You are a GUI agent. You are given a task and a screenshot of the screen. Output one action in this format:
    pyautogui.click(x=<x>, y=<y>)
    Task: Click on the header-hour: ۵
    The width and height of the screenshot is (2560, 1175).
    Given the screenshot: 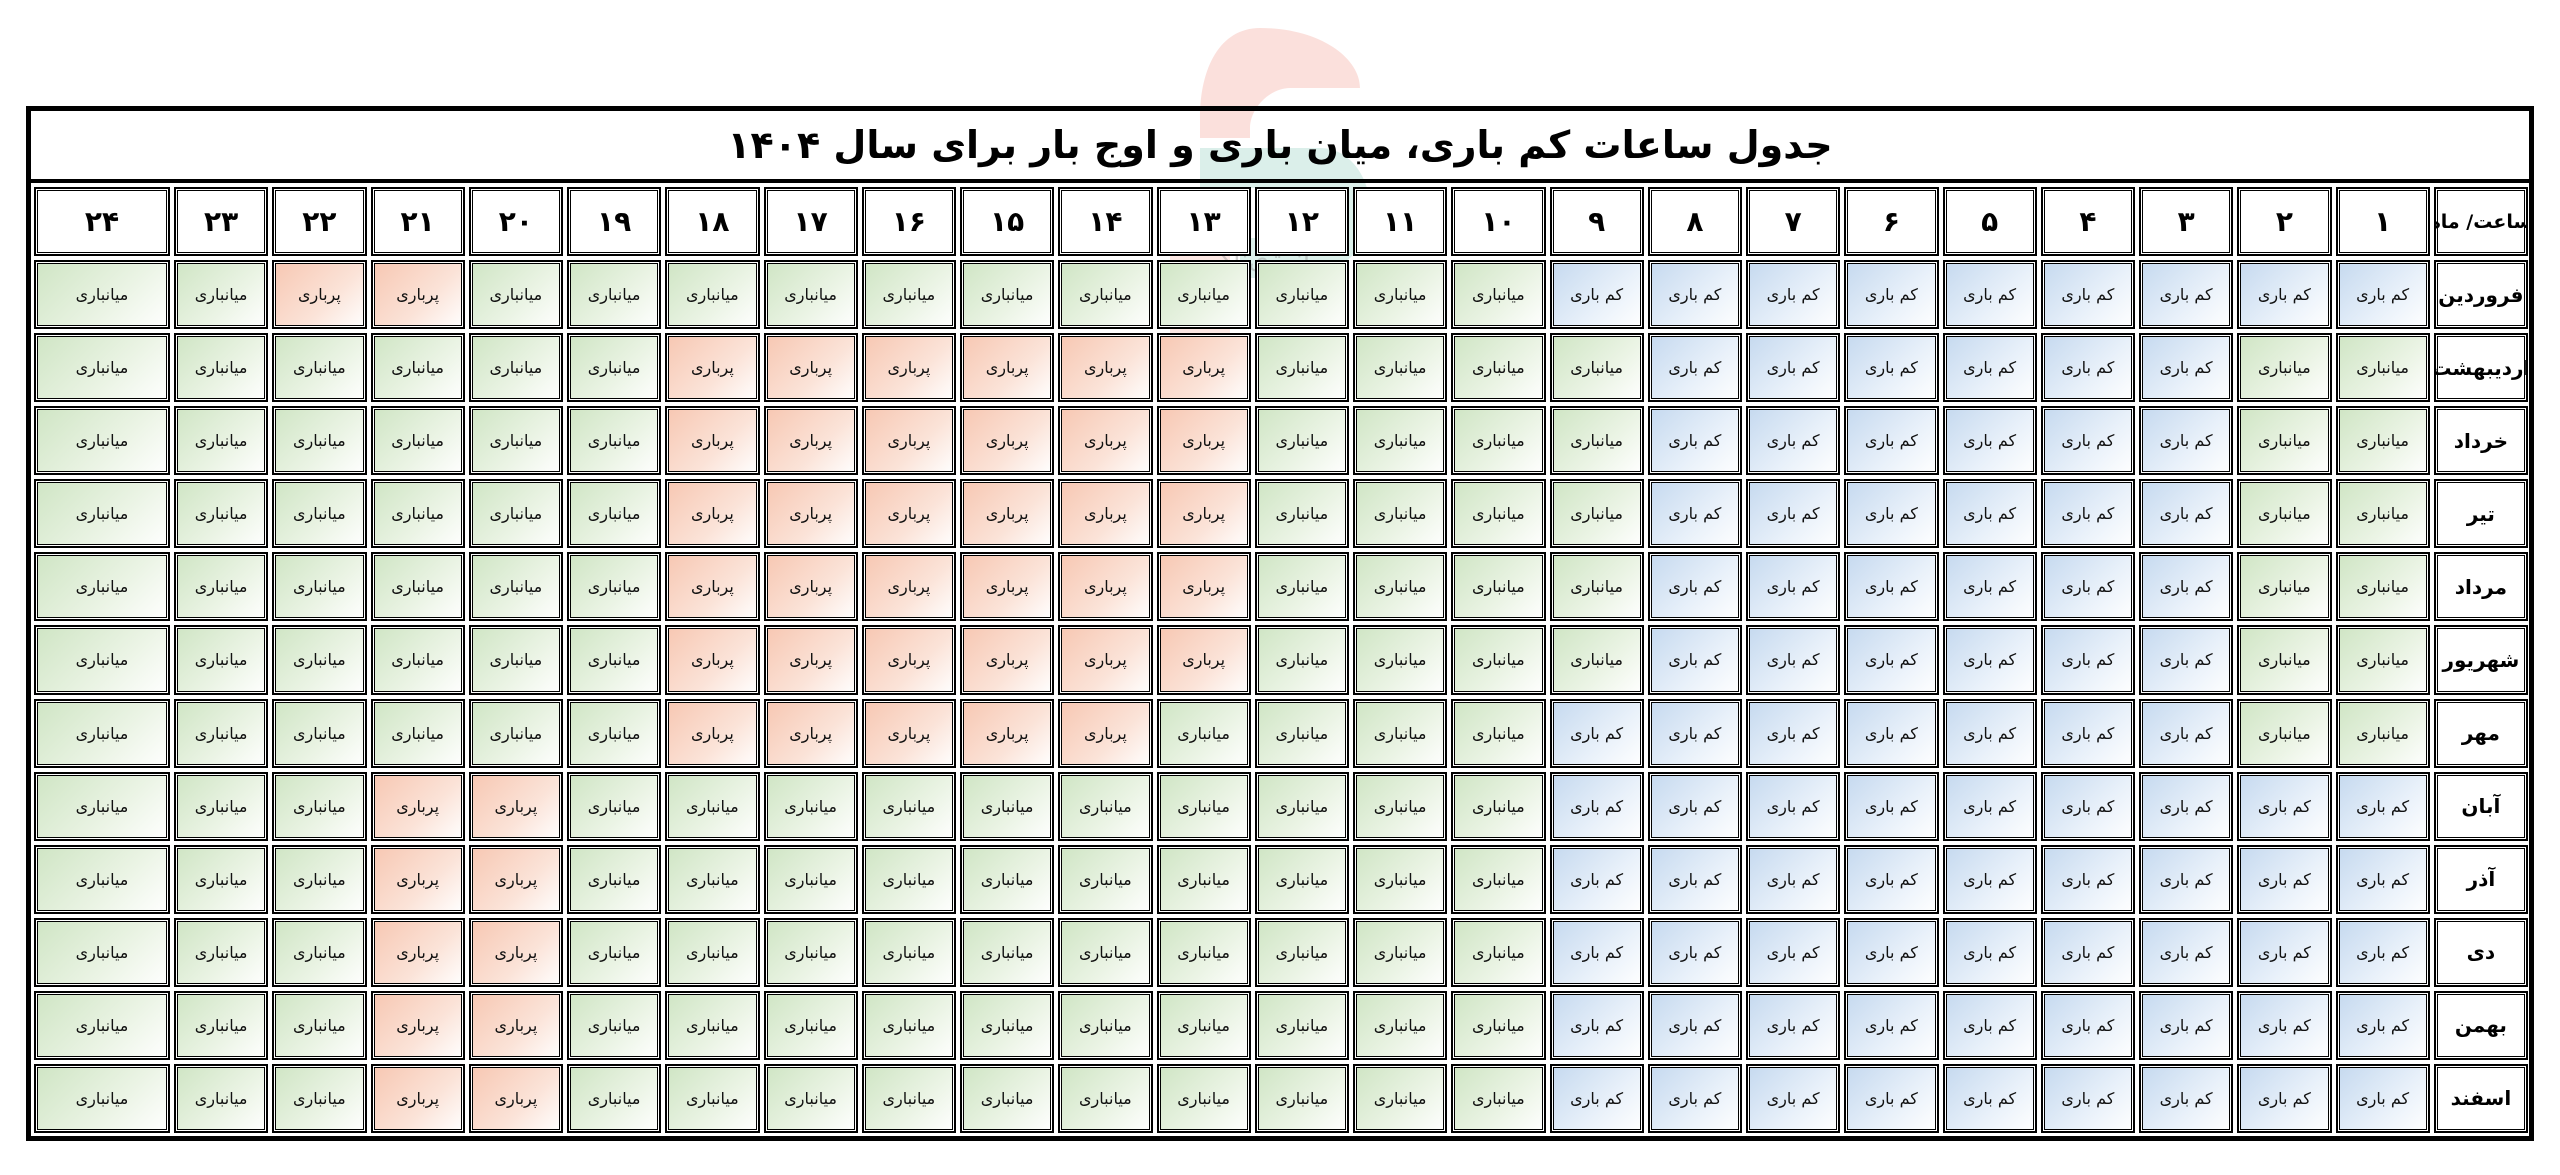 What is the action you would take?
    pyautogui.click(x=1989, y=222)
    